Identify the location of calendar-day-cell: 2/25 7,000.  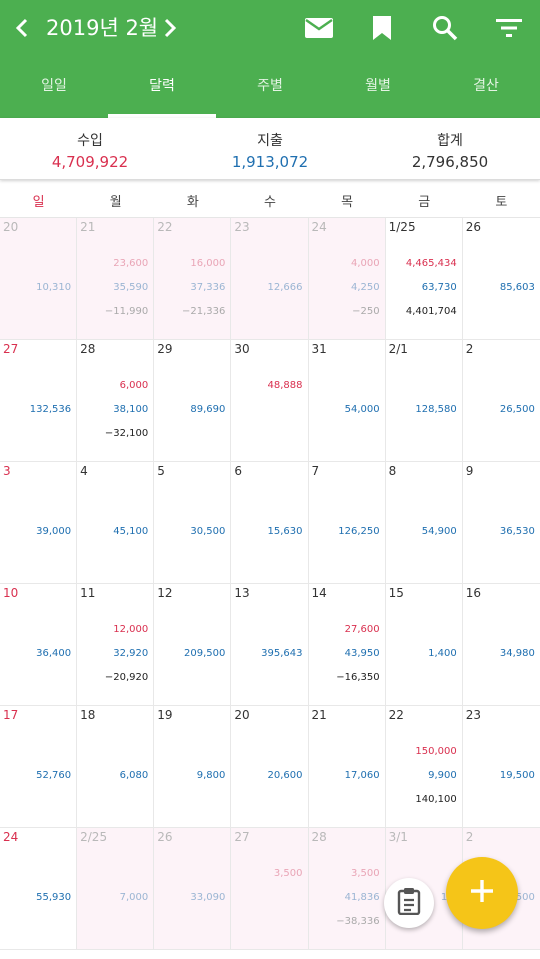
(116, 889).